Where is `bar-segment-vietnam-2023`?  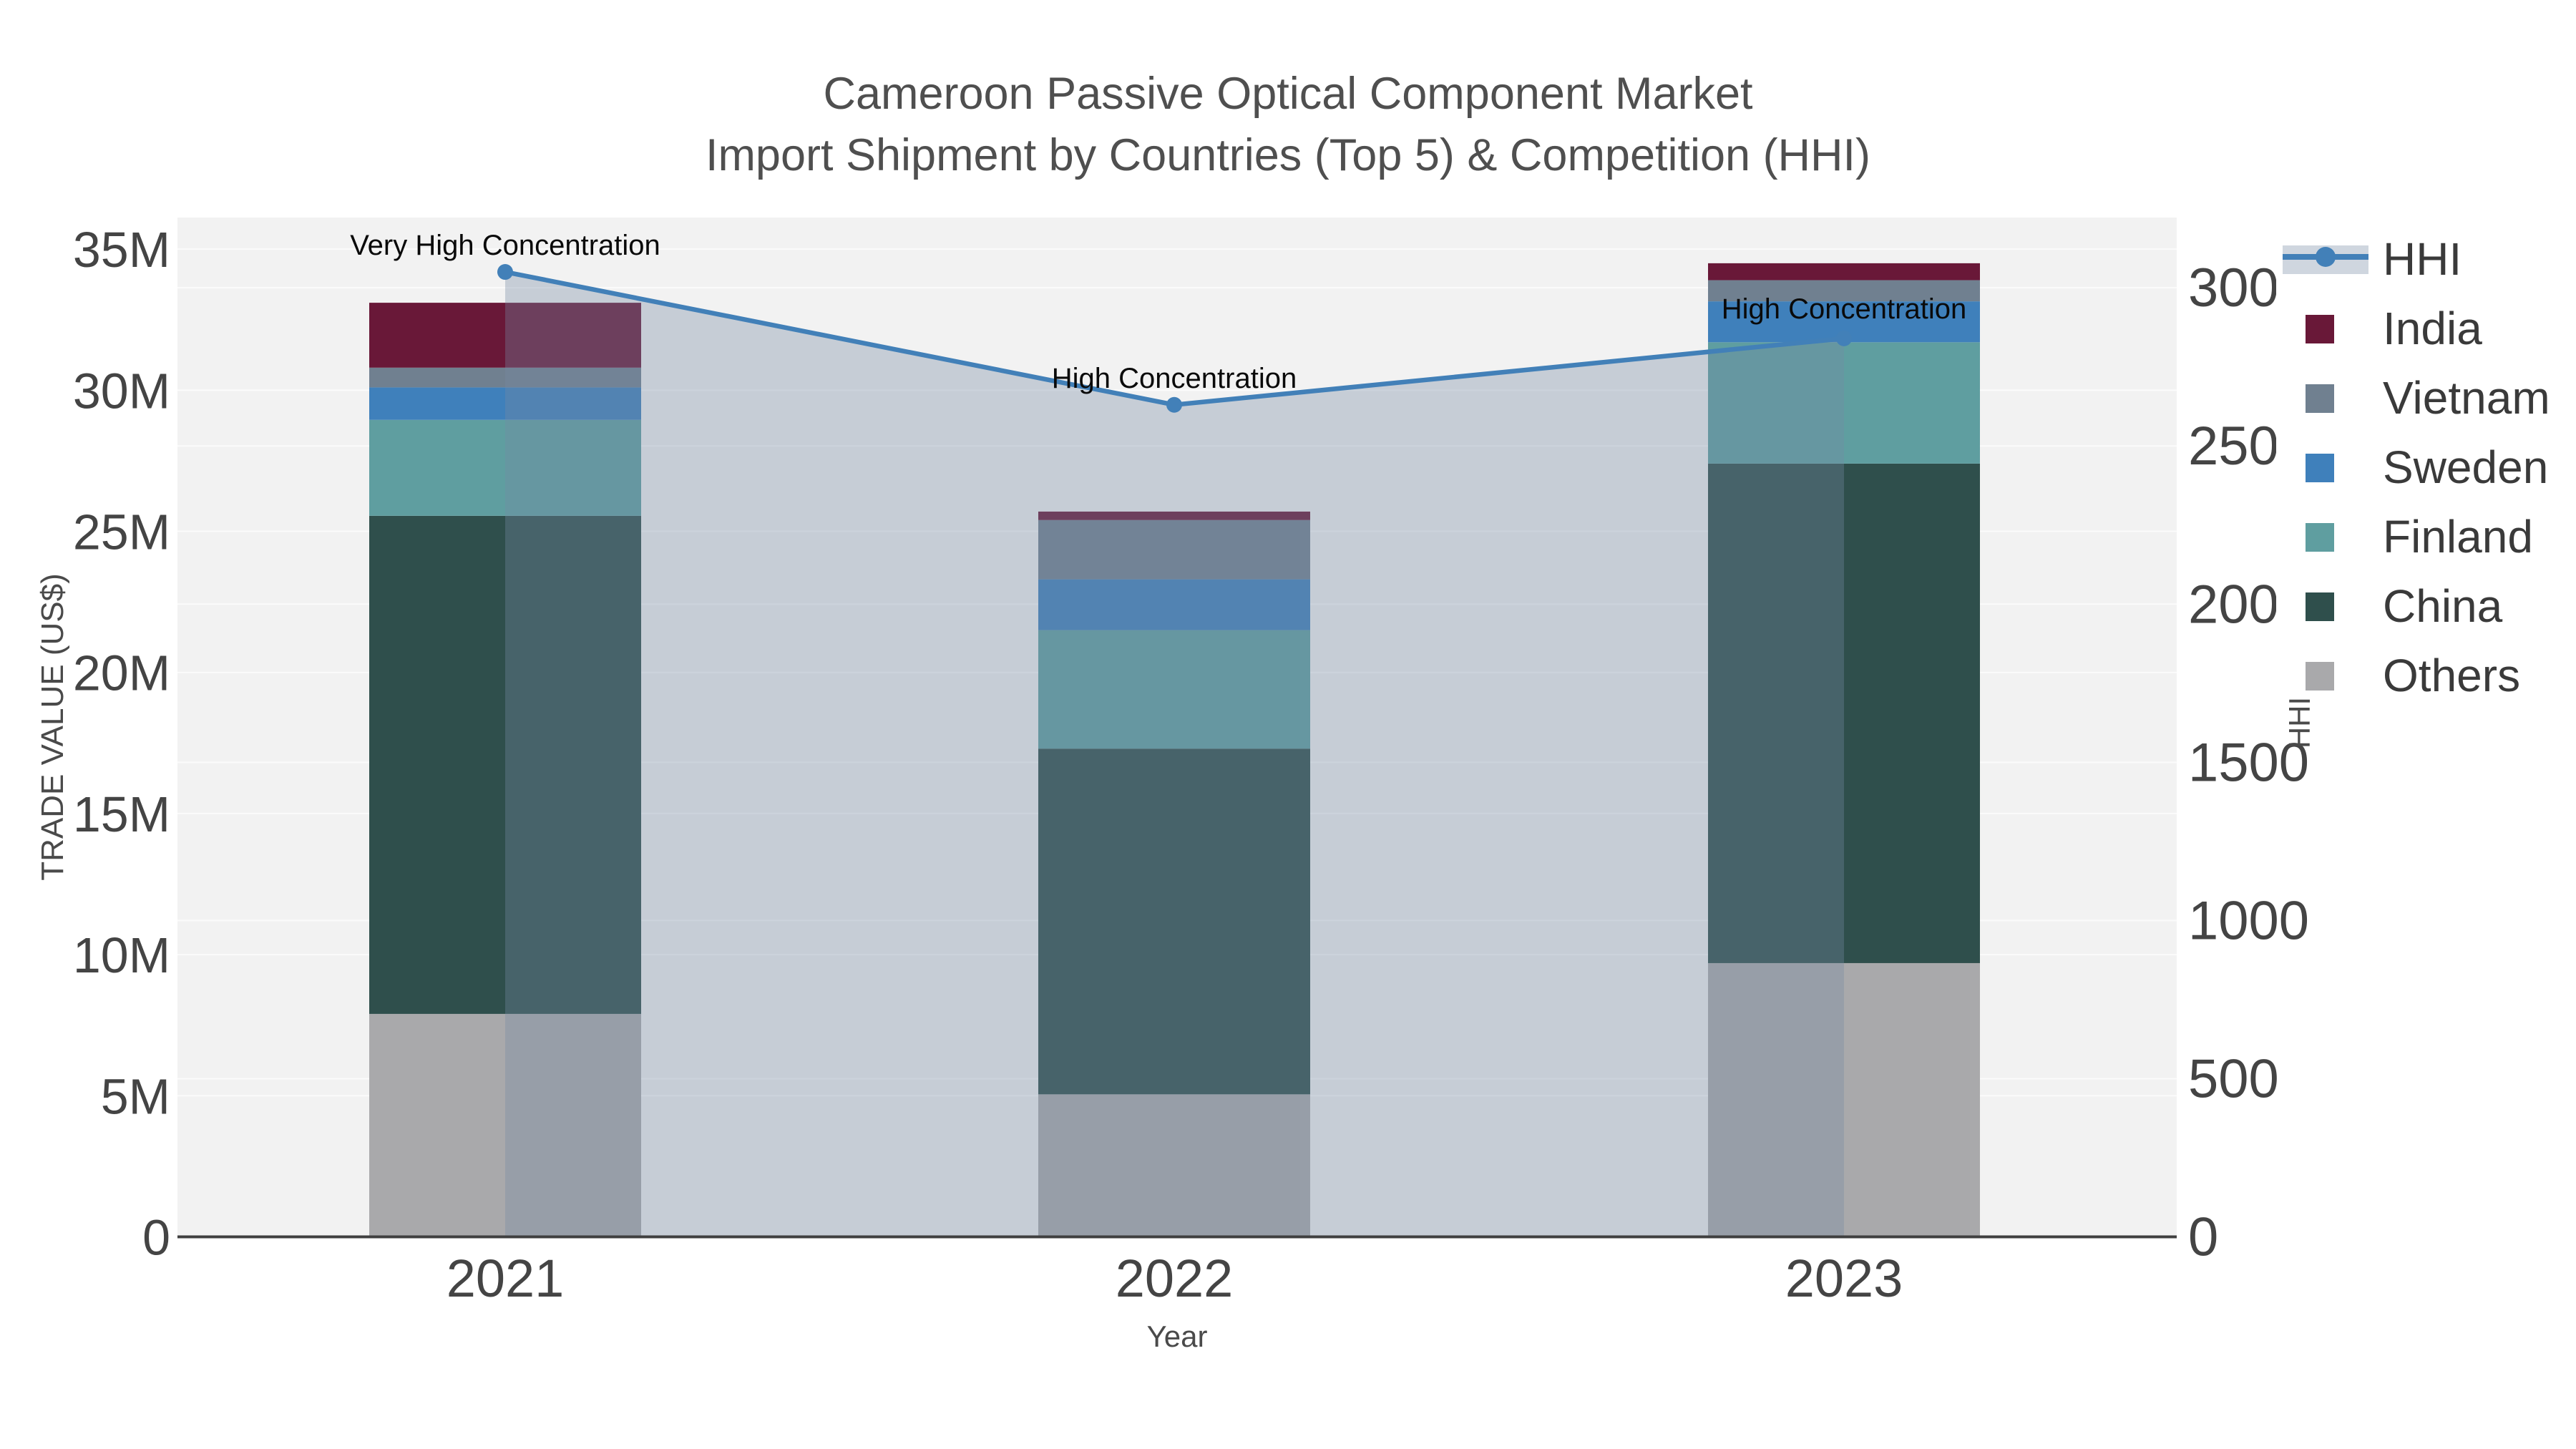
bar-segment-vietnam-2023 is located at coordinates (1844, 291).